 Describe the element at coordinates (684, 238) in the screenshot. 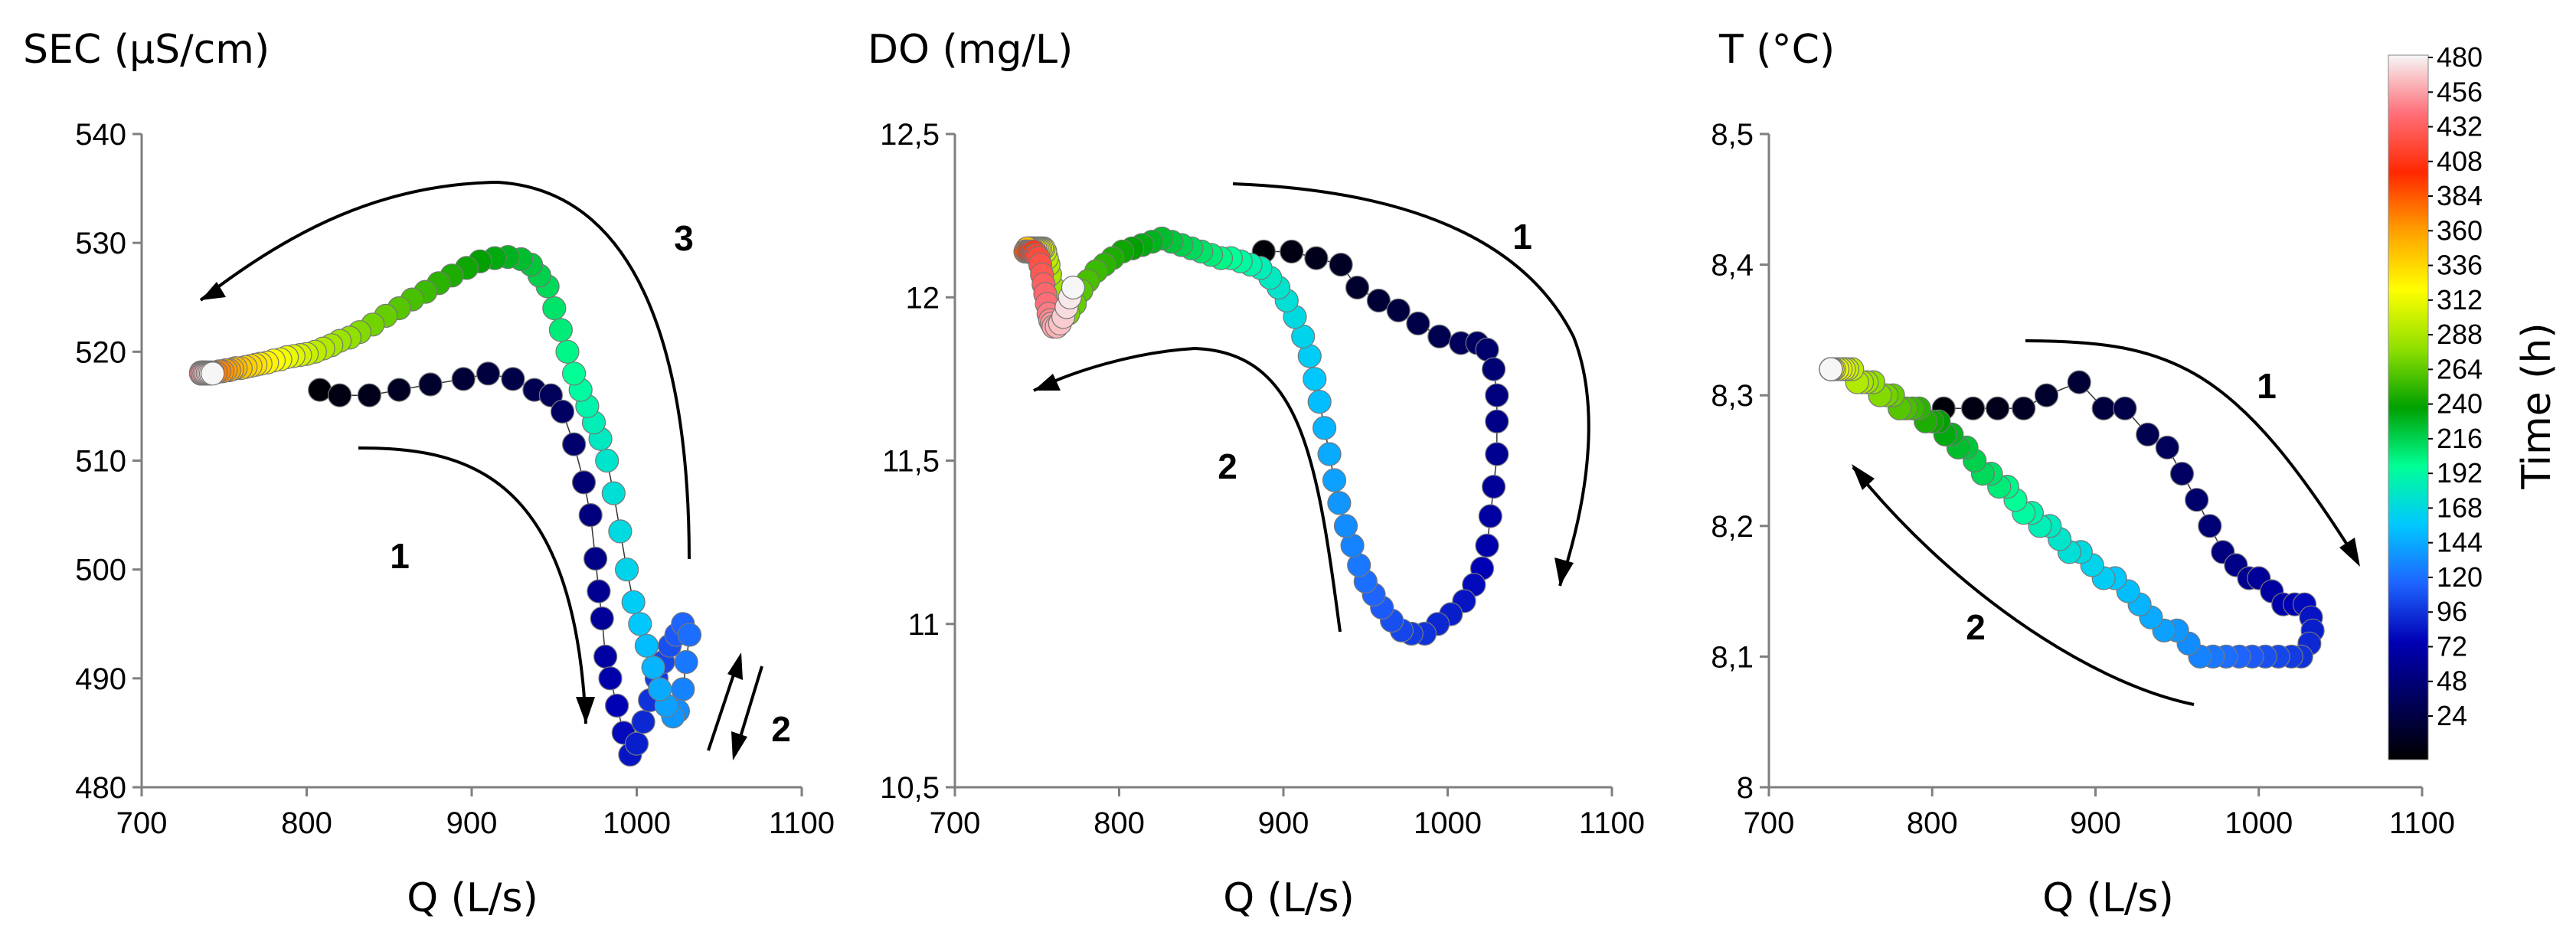

I see `sec-annotation-3: 3` at that location.